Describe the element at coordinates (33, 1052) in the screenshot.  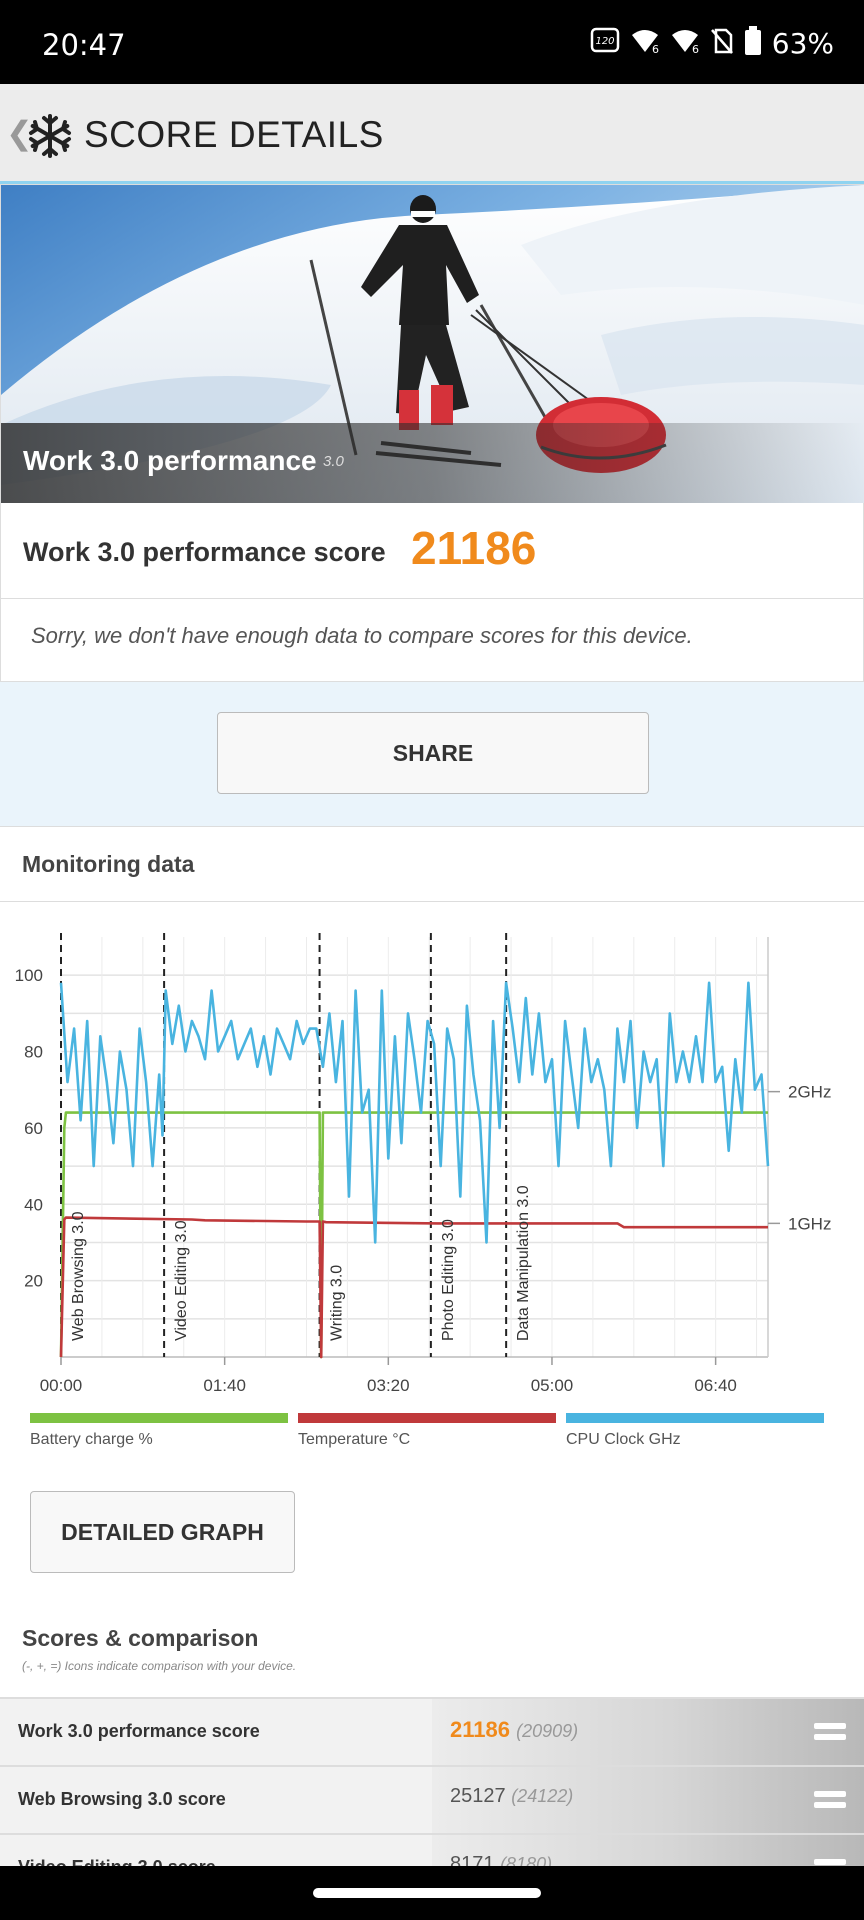
I see `y-tick-label: 80` at that location.